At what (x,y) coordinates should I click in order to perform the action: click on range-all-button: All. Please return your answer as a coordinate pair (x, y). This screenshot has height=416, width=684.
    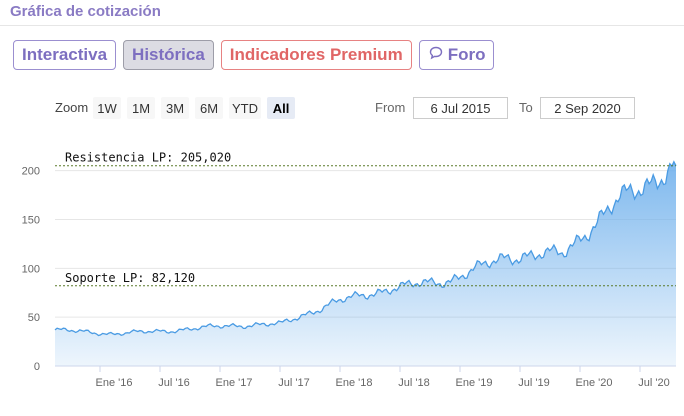
    Looking at the image, I should click on (281, 108).